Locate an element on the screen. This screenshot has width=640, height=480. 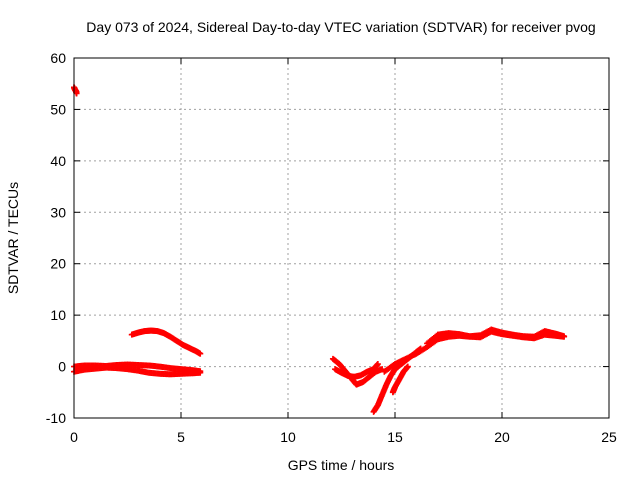
y-tick-label: 0 is located at coordinates (62, 367).